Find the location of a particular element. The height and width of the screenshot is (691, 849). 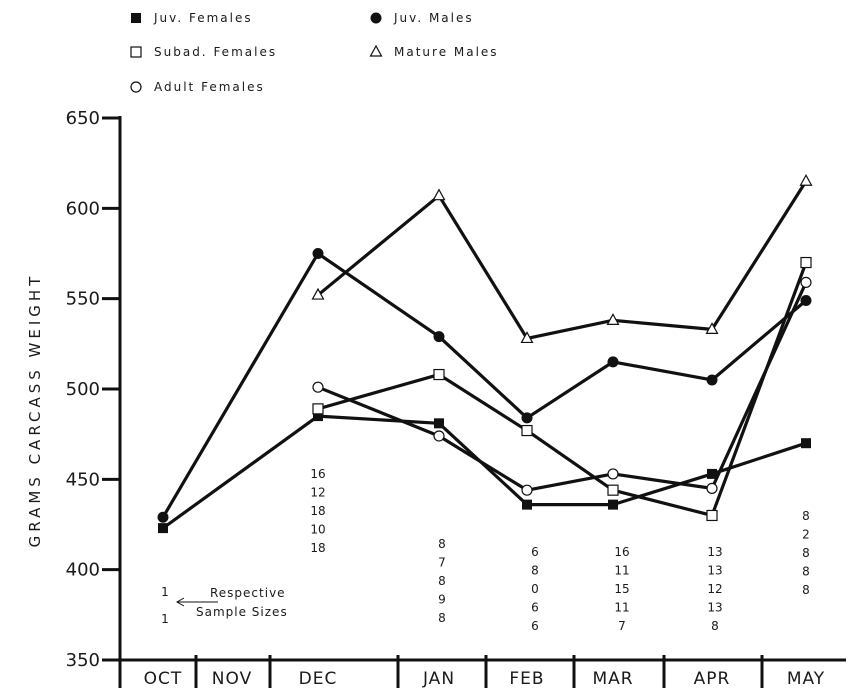

legend-label: Mature Males is located at coordinates (446, 52).